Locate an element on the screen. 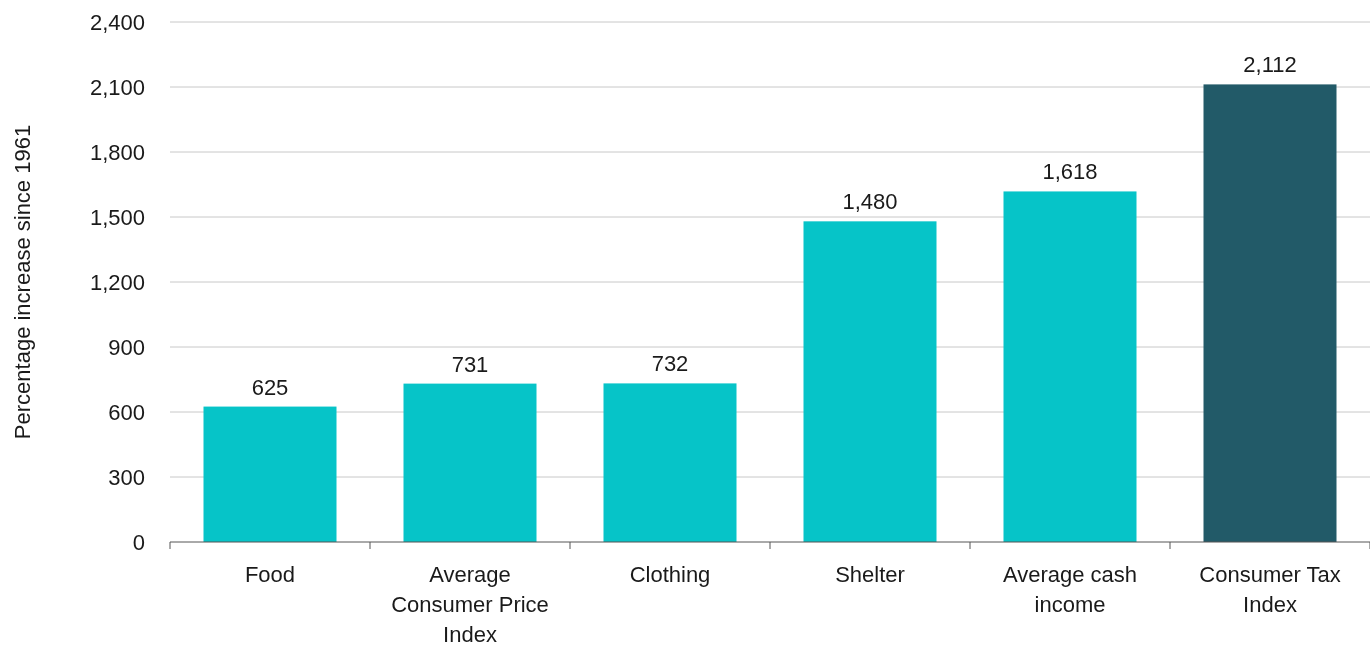 This screenshot has height=647, width=1370. data-label: 2,112 is located at coordinates (1270, 65).